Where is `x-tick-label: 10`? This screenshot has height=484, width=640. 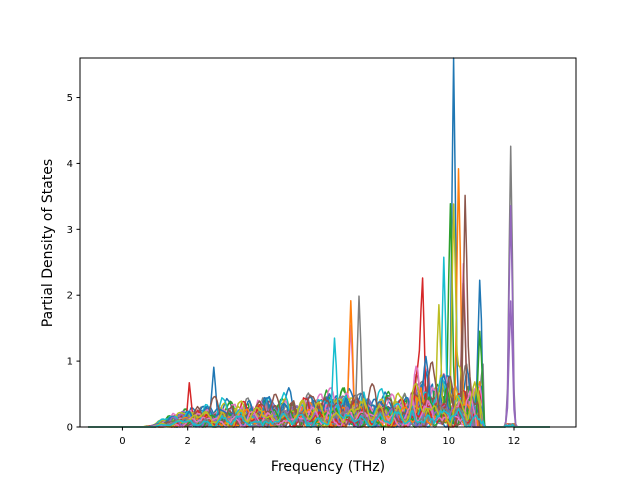 x-tick-label: 10 is located at coordinates (448, 441).